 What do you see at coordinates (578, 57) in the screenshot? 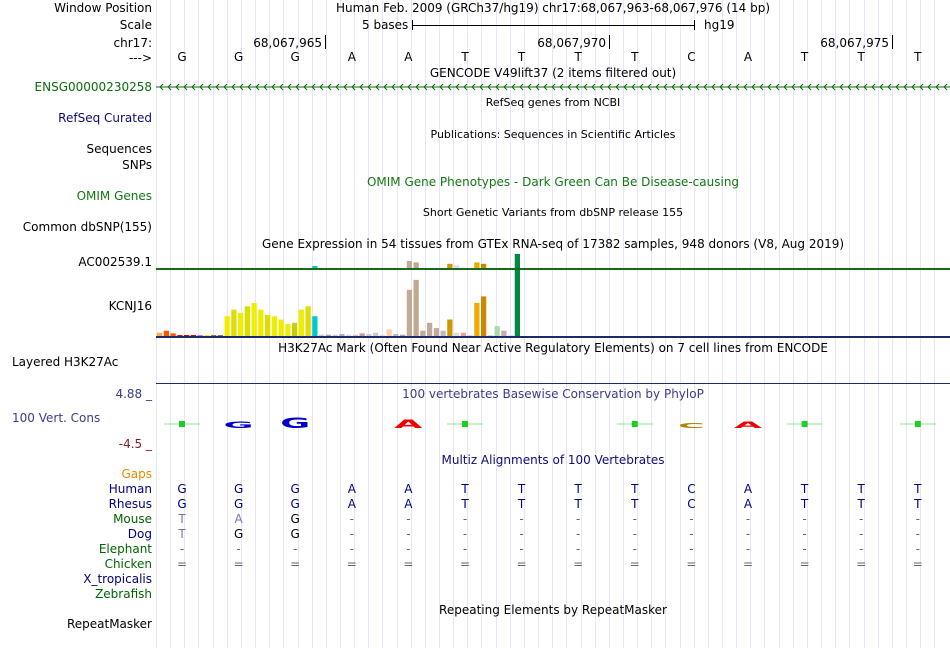
I see `base-letter: T` at bounding box center [578, 57].